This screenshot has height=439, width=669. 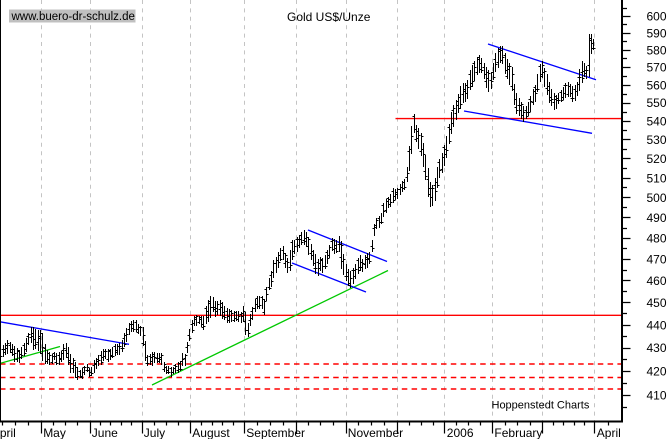 What do you see at coordinates (211, 432) in the screenshot?
I see `svg-text: August` at bounding box center [211, 432].